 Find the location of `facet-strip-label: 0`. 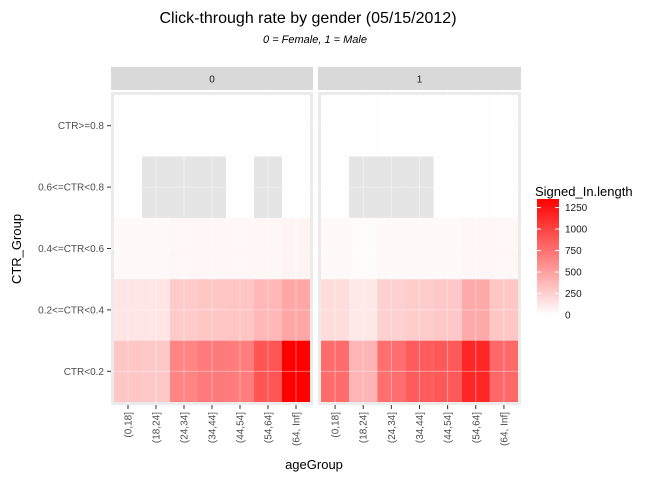

facet-strip-label: 0 is located at coordinates (212, 80).